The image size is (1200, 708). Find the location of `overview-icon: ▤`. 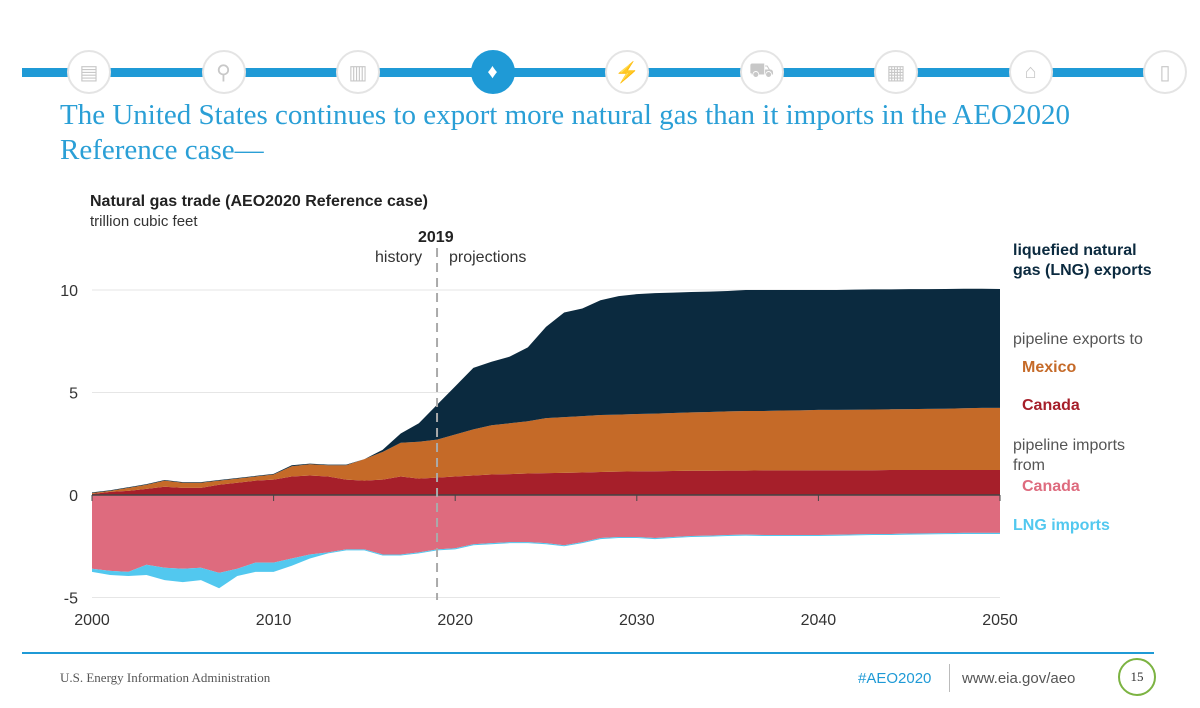

overview-icon: ▤ is located at coordinates (89, 72).